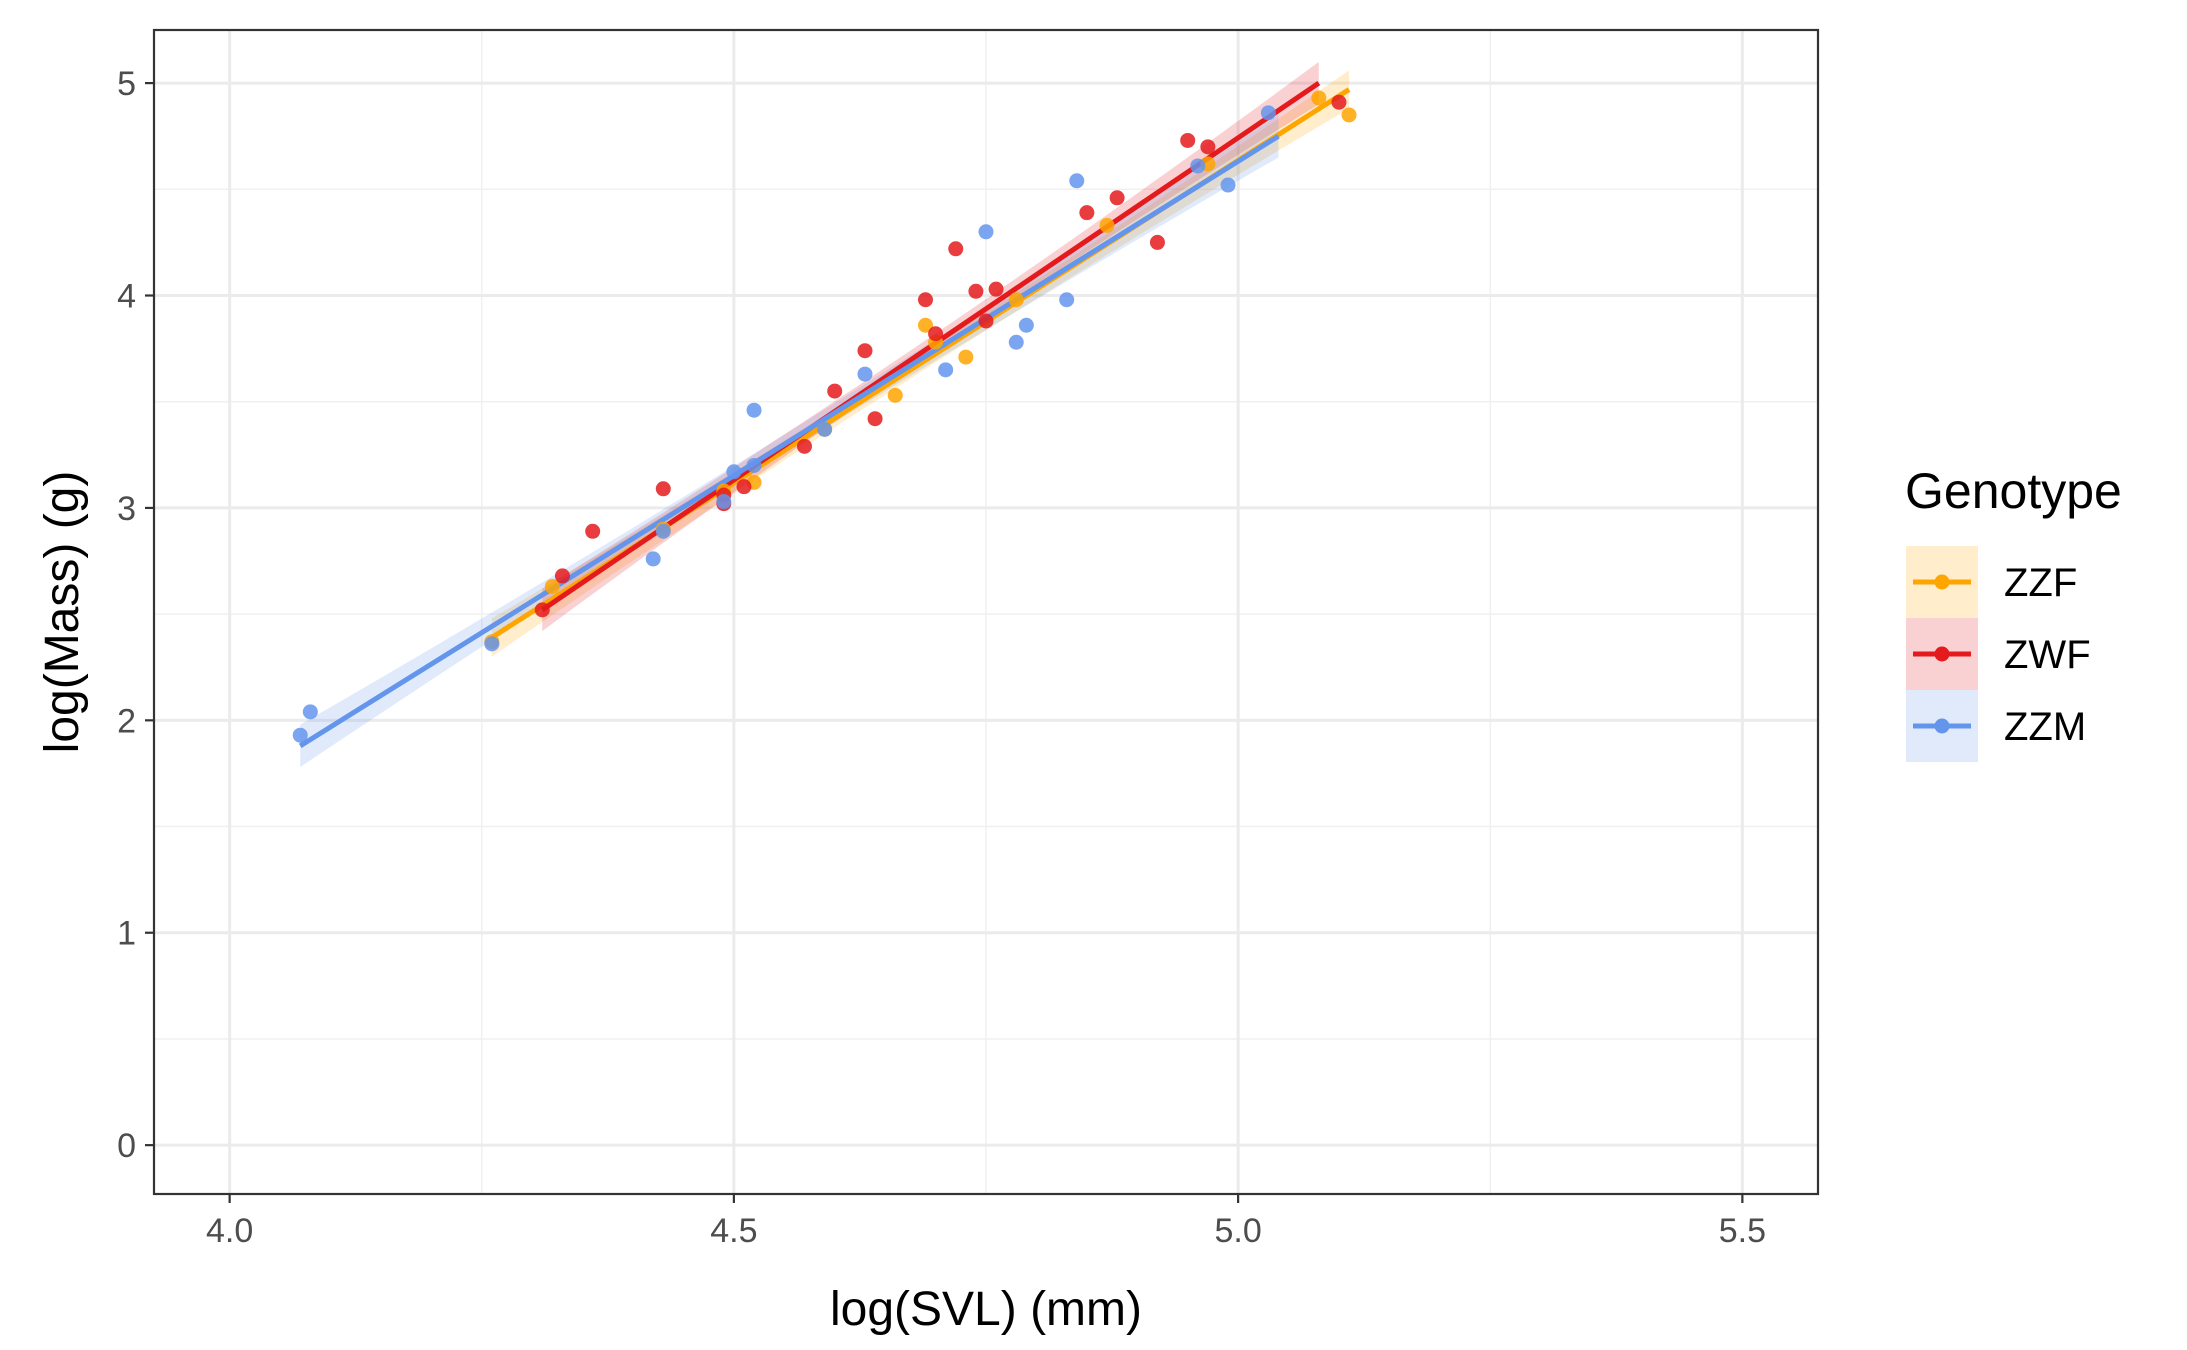 Image resolution: width=2187 pixels, height=1350 pixels. I want to click on x-axis-title: log(SVL) (mm), so click(986, 1309).